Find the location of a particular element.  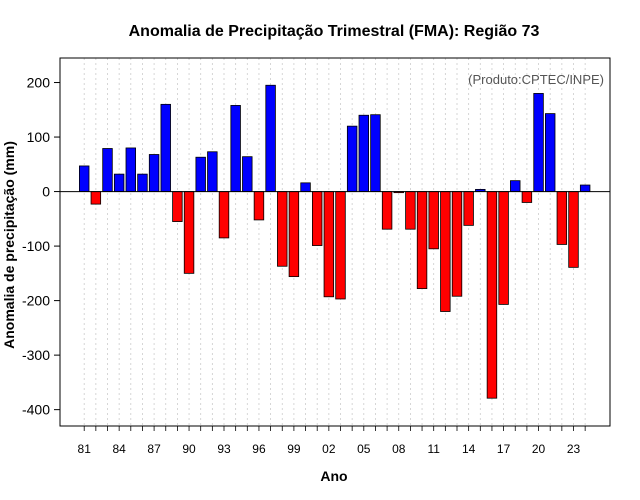

bar-2019 is located at coordinates (527, 197).